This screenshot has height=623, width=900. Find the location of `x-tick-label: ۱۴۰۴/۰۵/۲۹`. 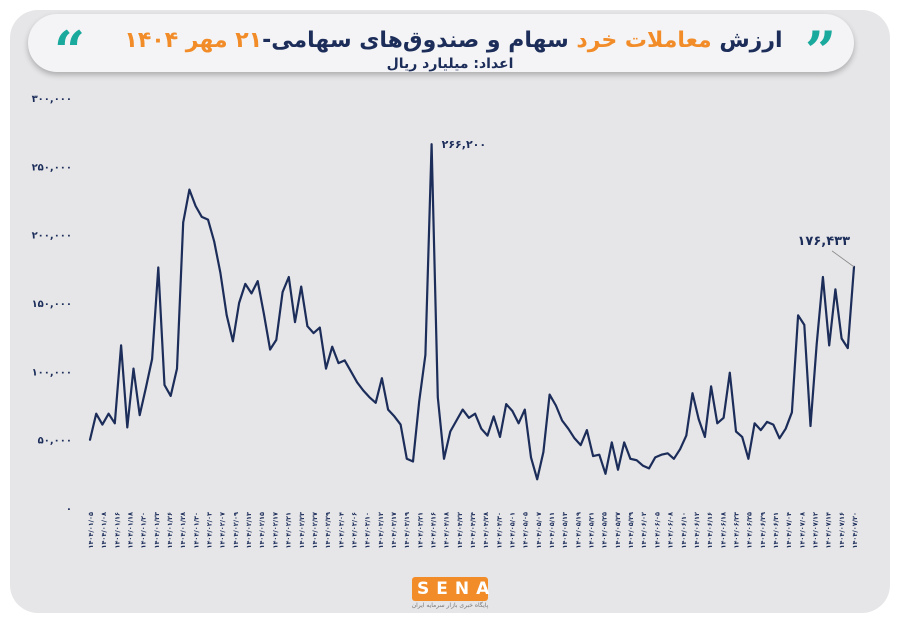

x-tick-label: ۱۴۰۴/۰۵/۲۹ is located at coordinates (631, 530).